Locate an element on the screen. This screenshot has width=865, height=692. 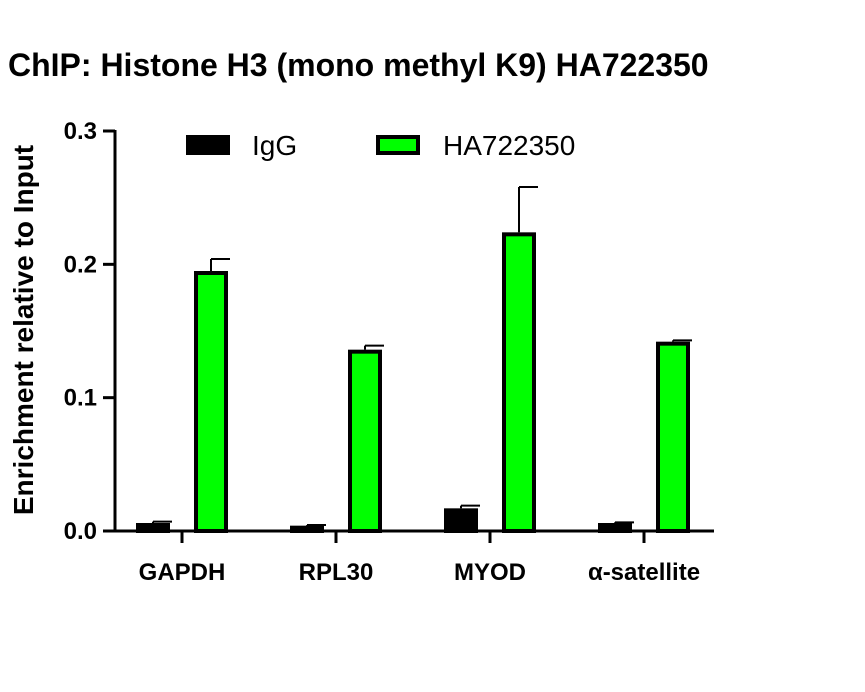
x-tick-label: GAPDH is located at coordinates (182, 572).